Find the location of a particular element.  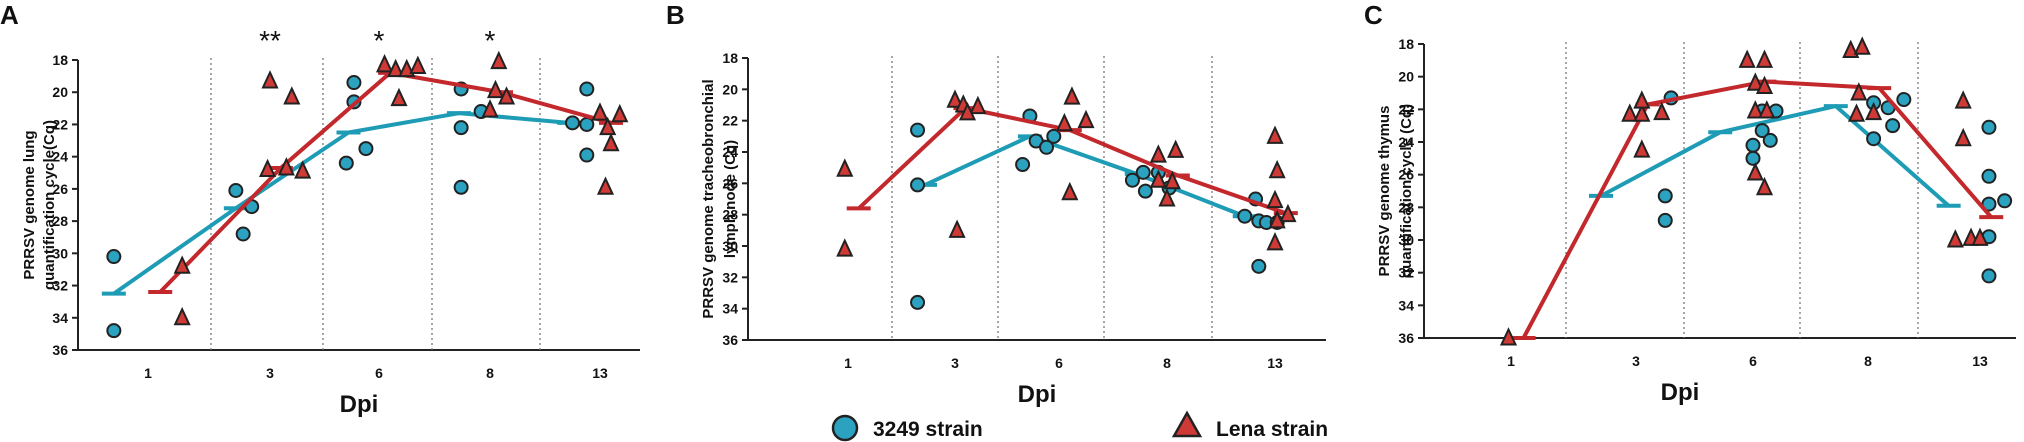

legend-3249-label: 3249 strain is located at coordinates (928, 429).